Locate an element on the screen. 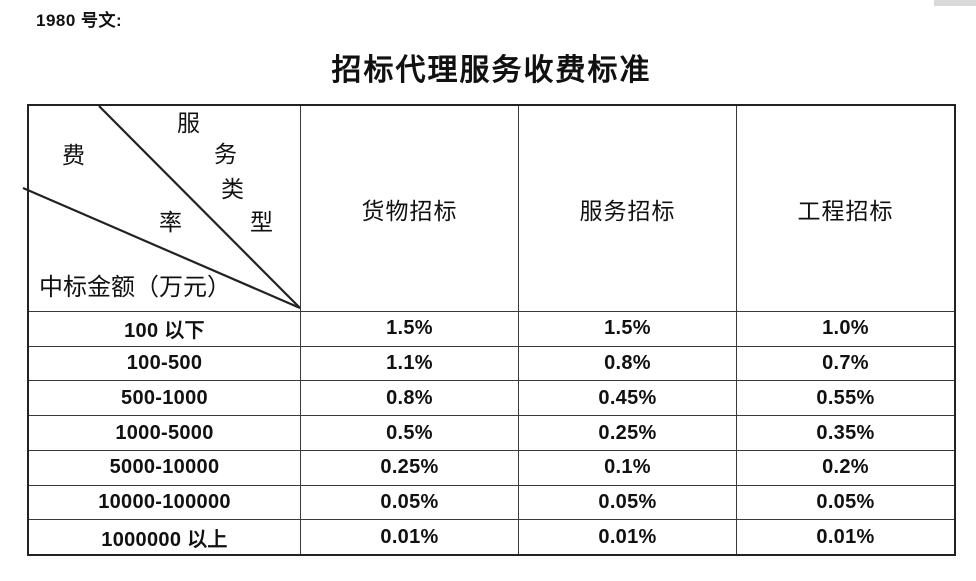 Image resolution: width=976 pixels, height=581 pixels. row-label: 5000-10000 is located at coordinates (165, 467).